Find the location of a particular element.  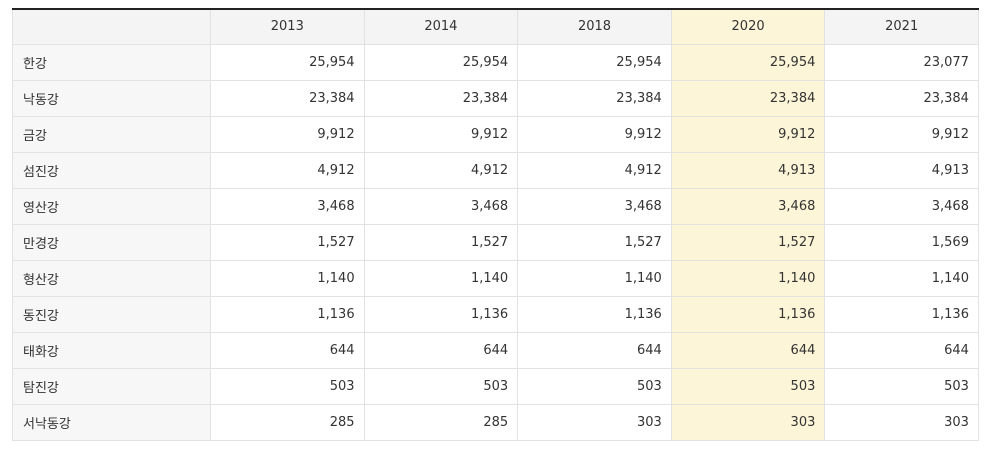

column-header-highlighted: 2020 is located at coordinates (747, 27).